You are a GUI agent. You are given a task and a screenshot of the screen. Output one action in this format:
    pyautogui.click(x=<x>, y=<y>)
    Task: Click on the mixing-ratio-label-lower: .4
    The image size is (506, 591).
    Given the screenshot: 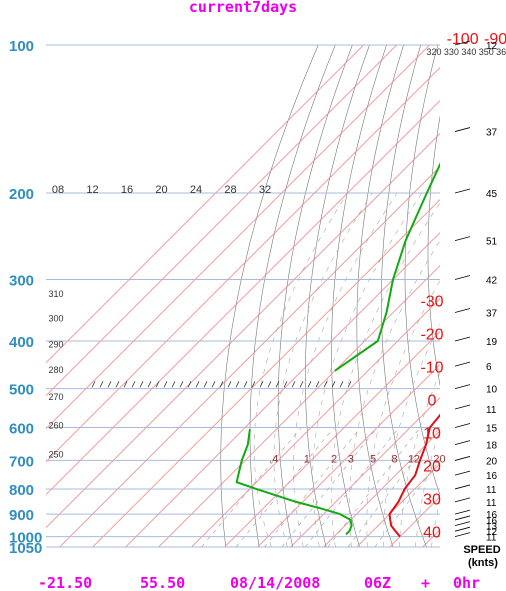 What is the action you would take?
    pyautogui.click(x=273, y=459)
    